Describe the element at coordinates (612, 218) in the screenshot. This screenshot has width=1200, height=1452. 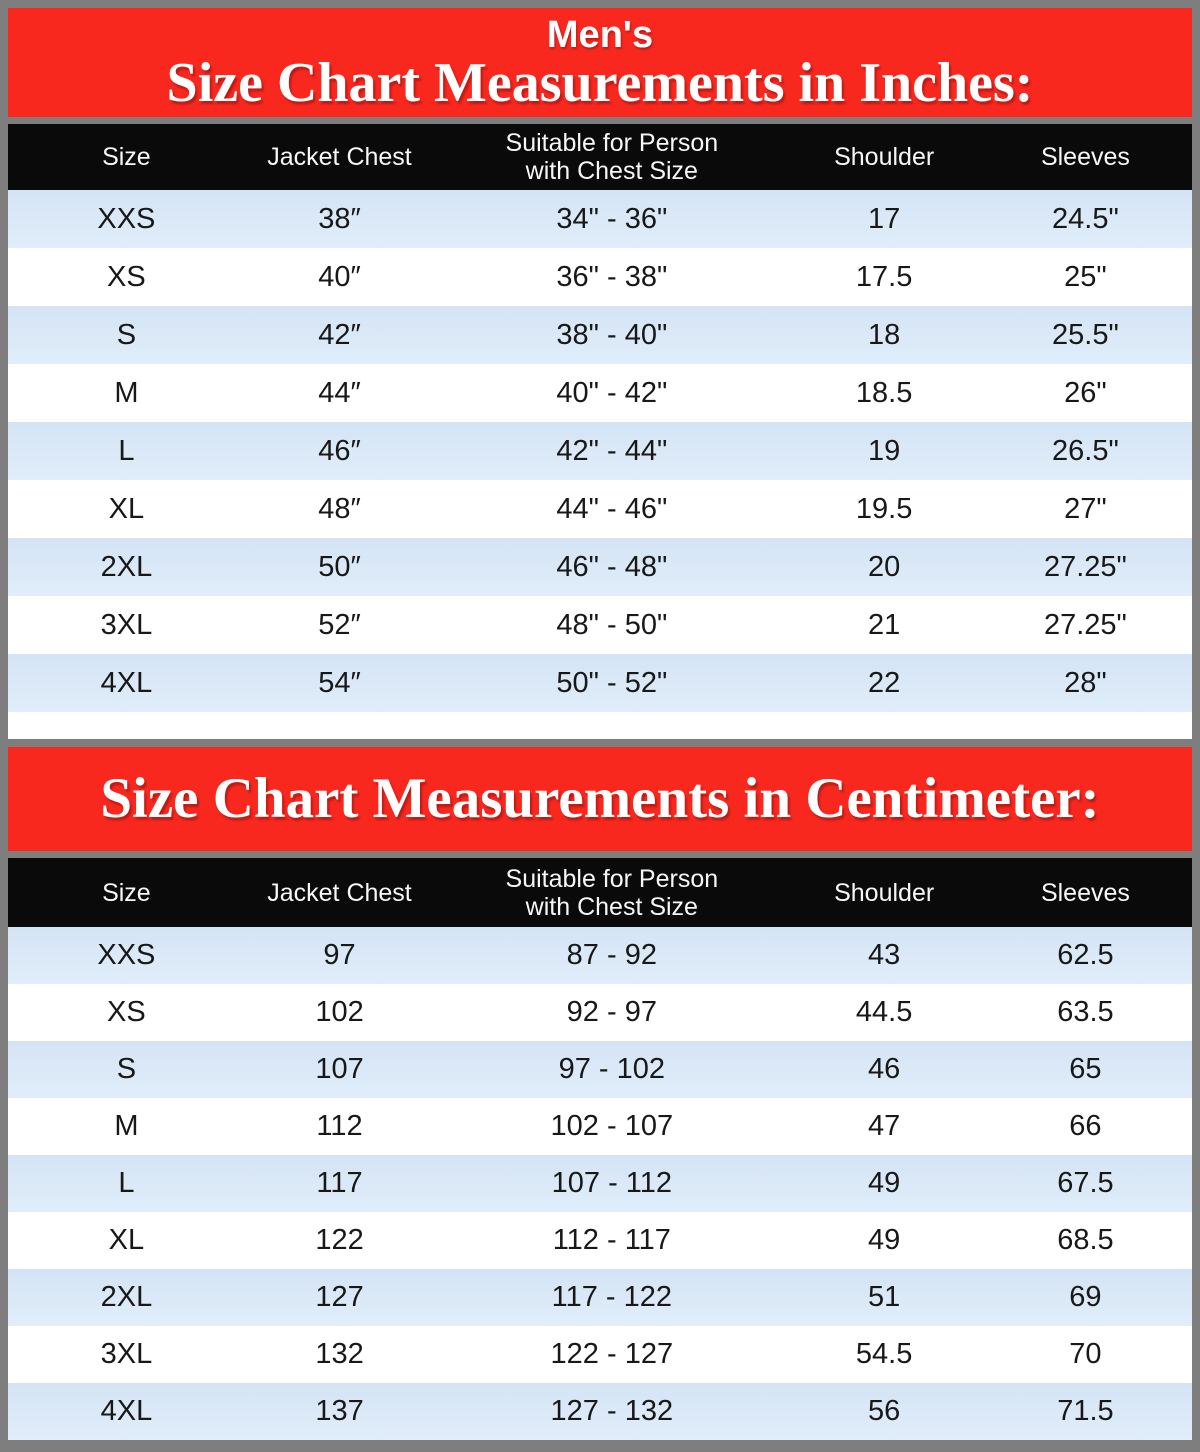
I see `table-cell: 34" - 36"` at that location.